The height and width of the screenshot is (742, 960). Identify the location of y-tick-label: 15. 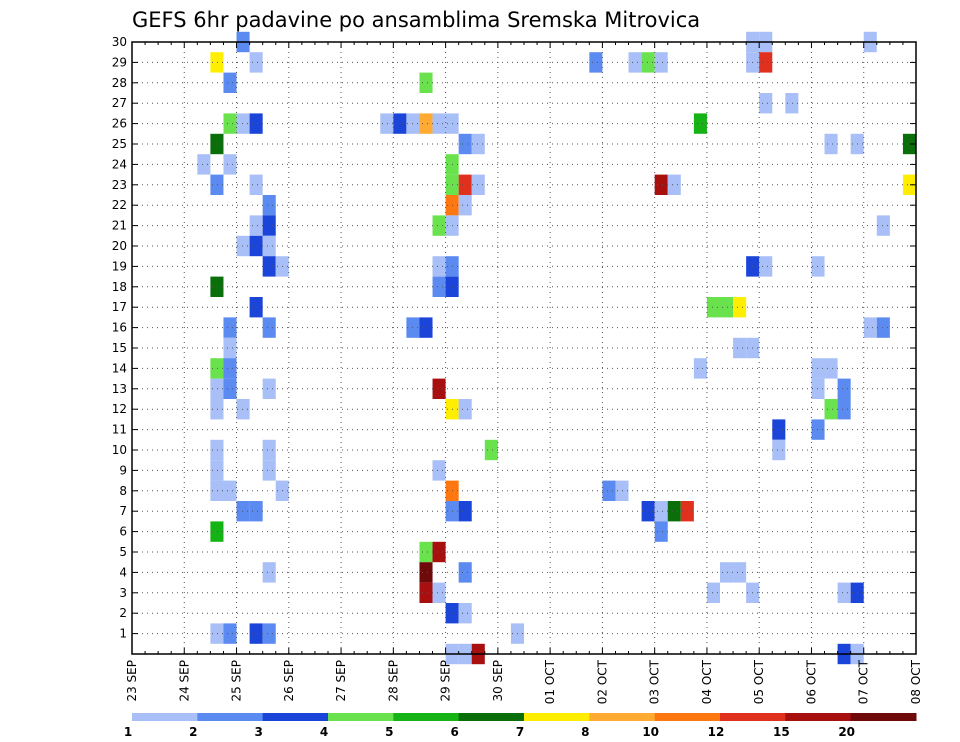
(119, 348).